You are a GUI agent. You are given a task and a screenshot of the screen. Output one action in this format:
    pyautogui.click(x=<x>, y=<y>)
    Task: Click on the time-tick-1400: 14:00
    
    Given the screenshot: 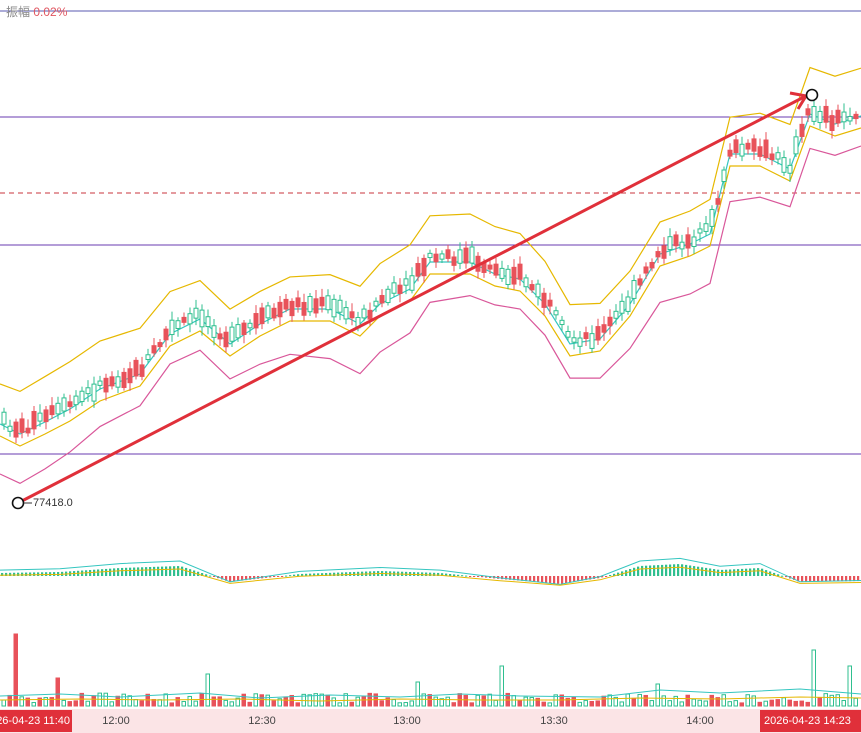 What is the action you would take?
    pyautogui.click(x=700, y=721)
    